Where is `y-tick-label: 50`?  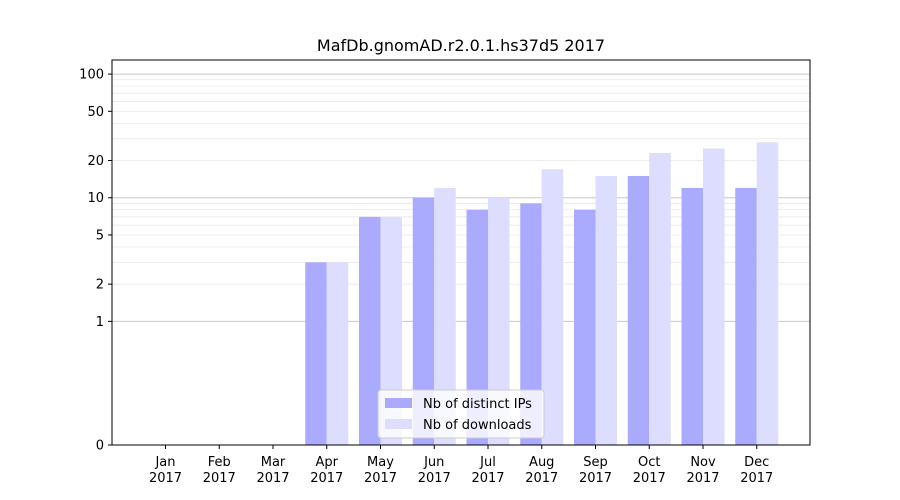 y-tick-label: 50 is located at coordinates (95, 112).